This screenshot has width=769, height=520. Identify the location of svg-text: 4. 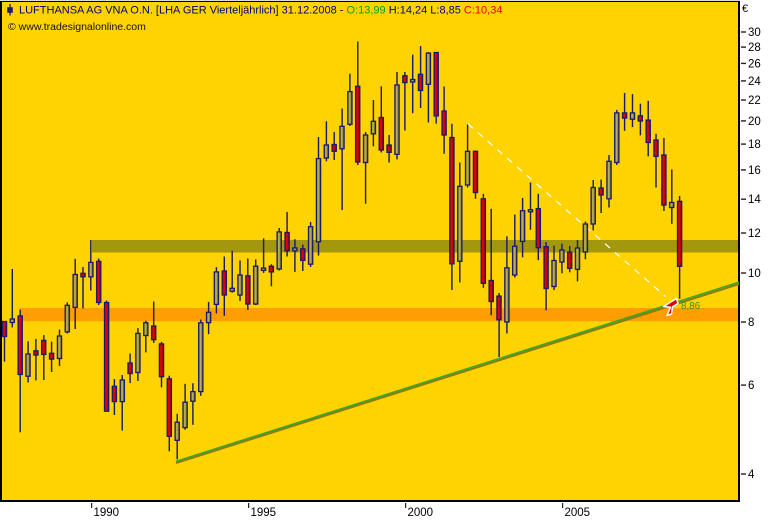
(751, 475).